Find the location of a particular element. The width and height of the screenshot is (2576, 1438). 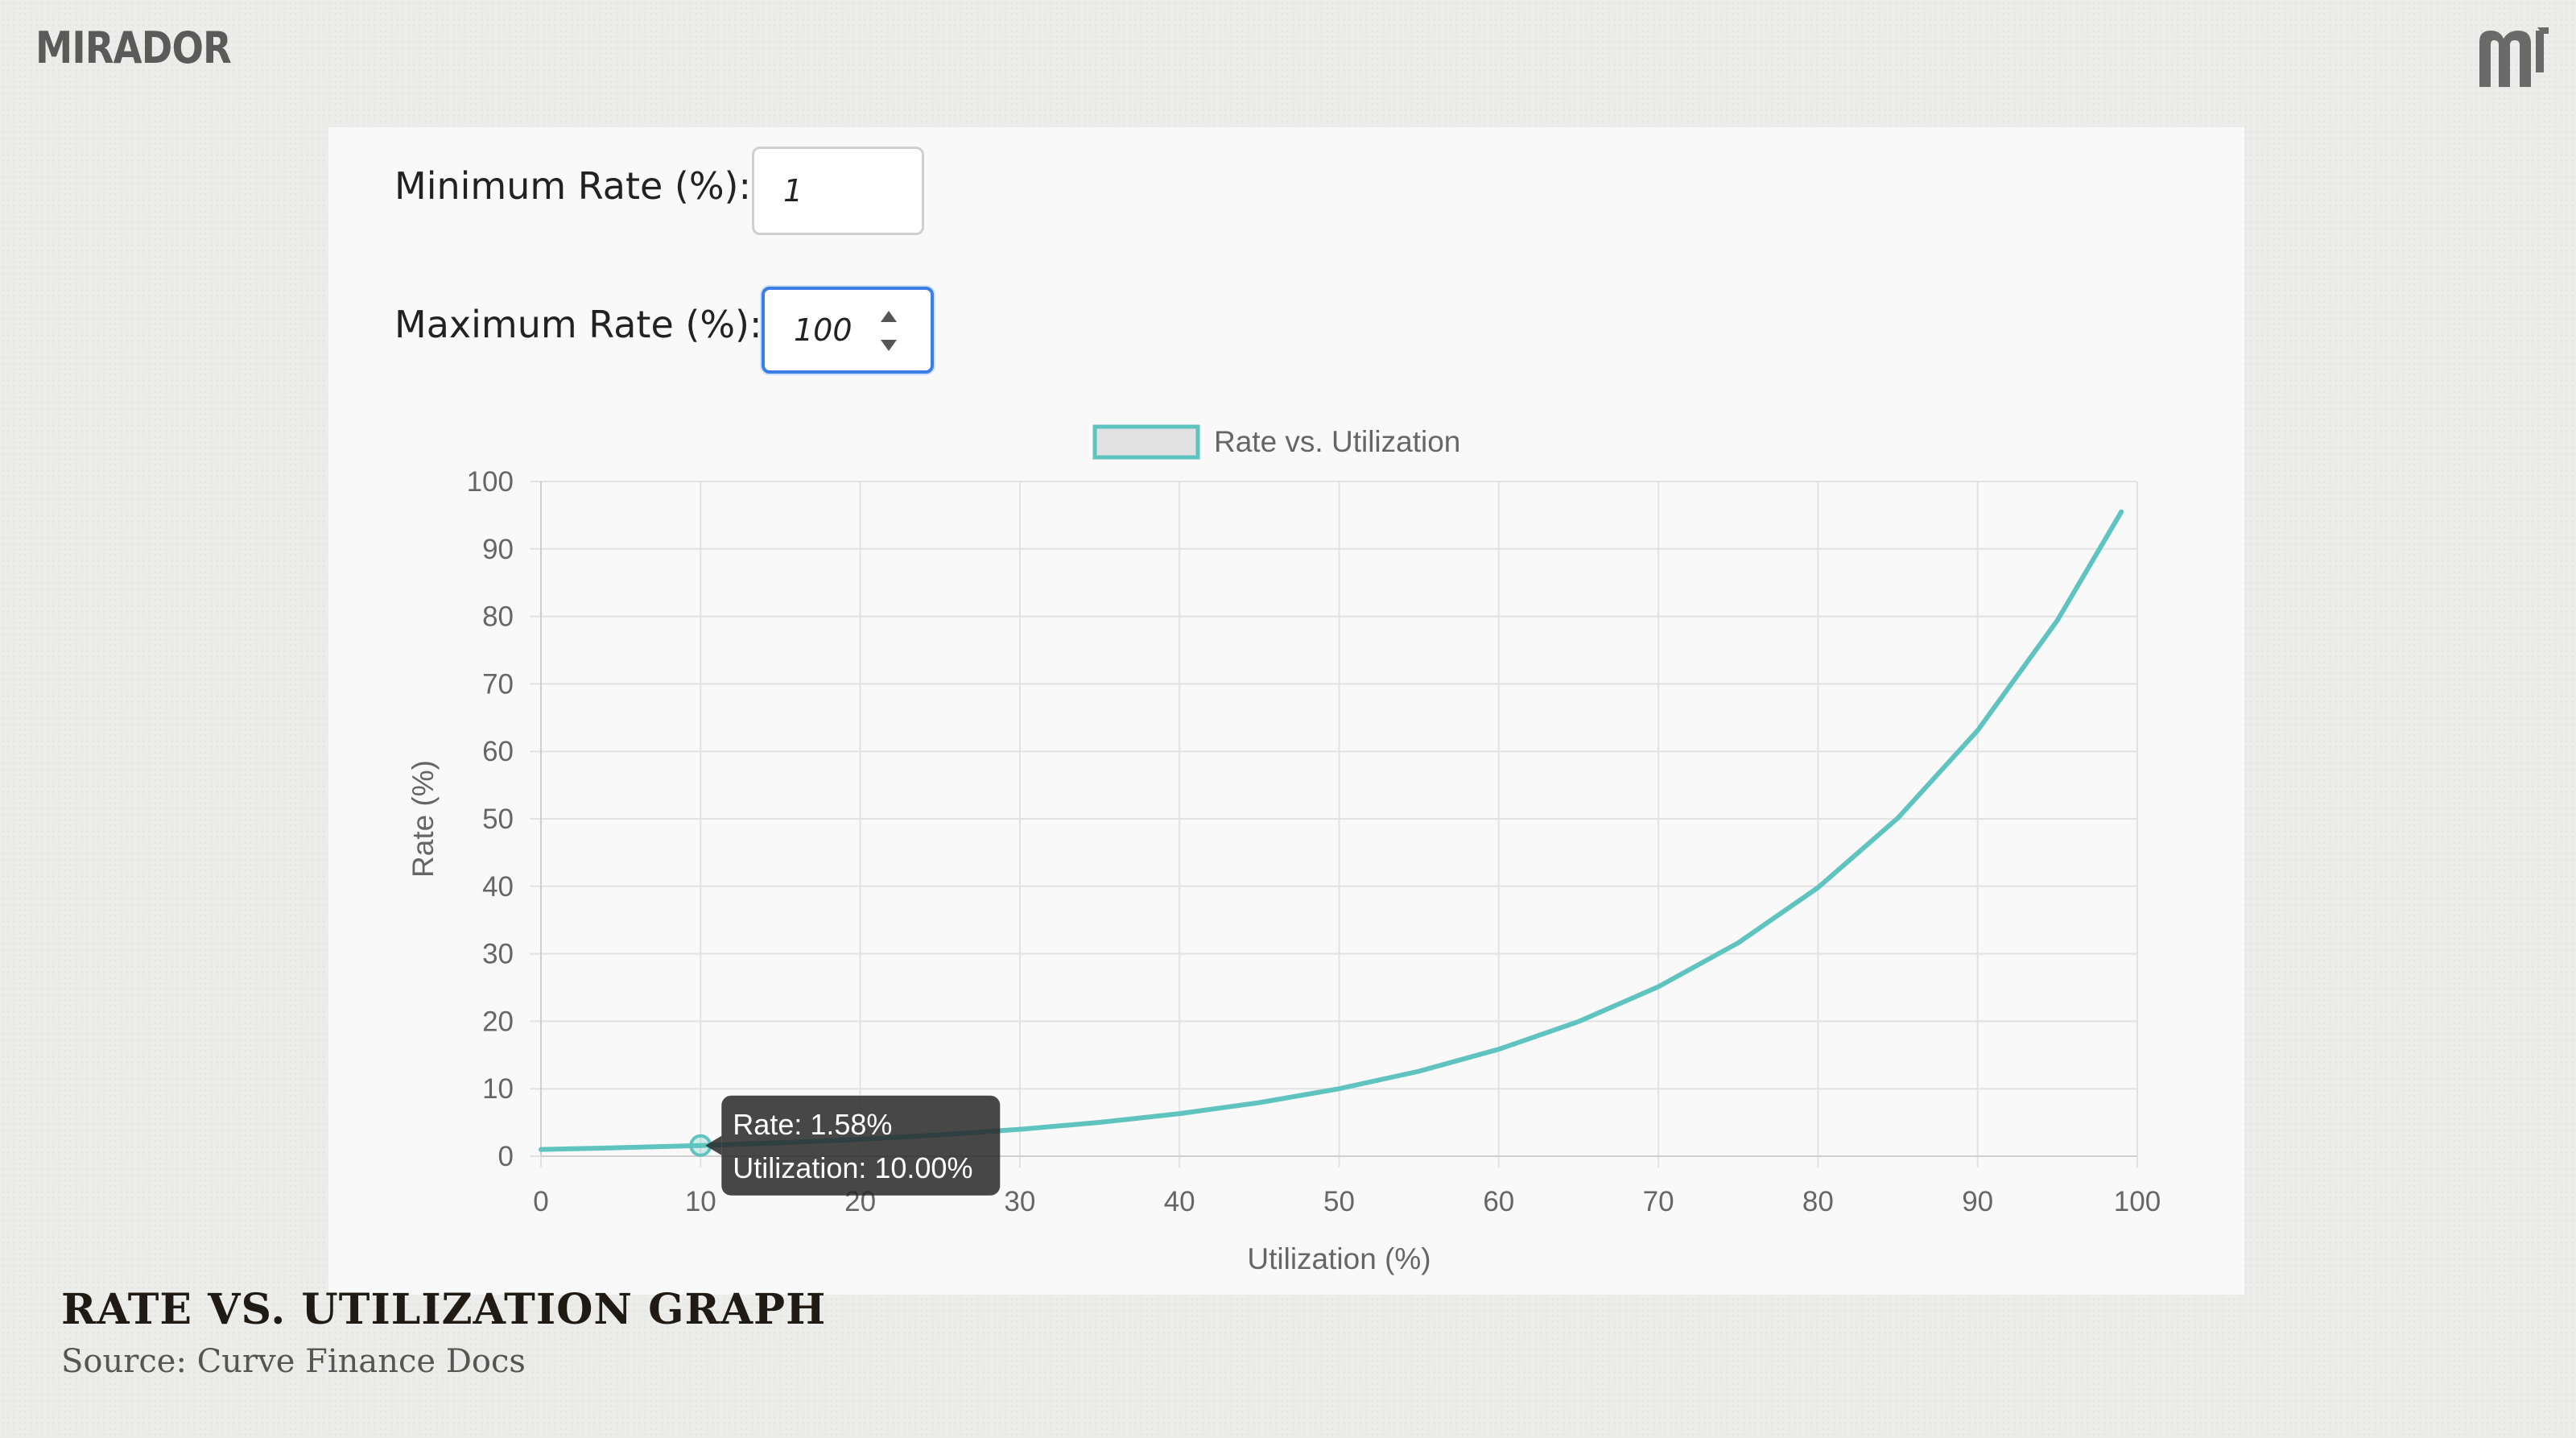

x-tick-label: 0 is located at coordinates (540, 1201).